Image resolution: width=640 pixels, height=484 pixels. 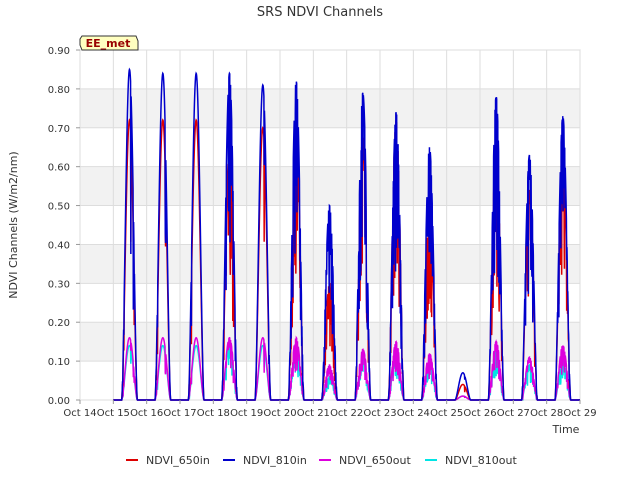 I want to click on y-tick-label: 0.10, so click(x=59, y=362).